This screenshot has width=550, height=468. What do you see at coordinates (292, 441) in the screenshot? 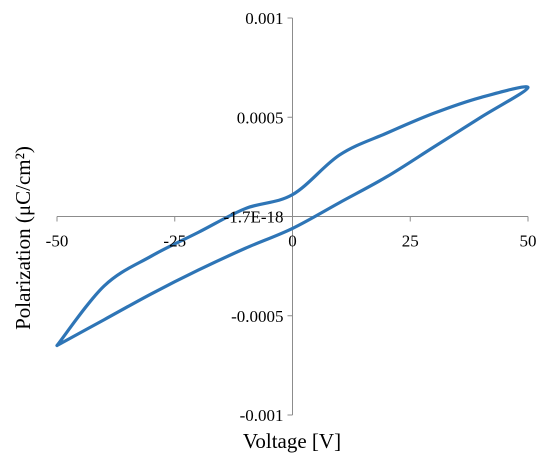
I see `x-axis-title: Voltage [V]` at bounding box center [292, 441].